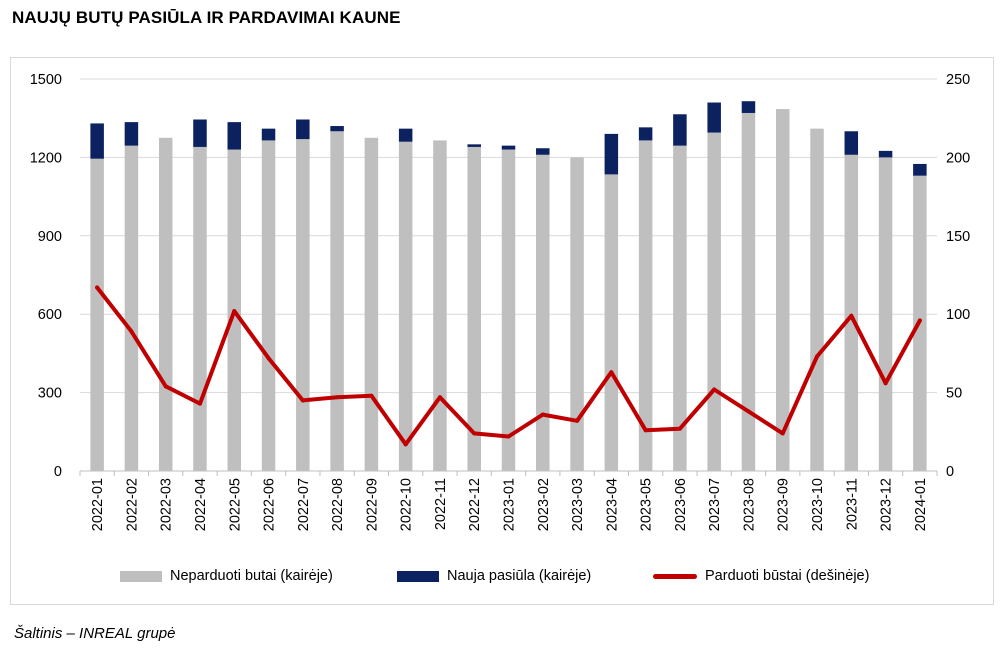  Describe the element at coordinates (887, 504) in the screenshot. I see `x-tick-label: 2023-12` at that location.